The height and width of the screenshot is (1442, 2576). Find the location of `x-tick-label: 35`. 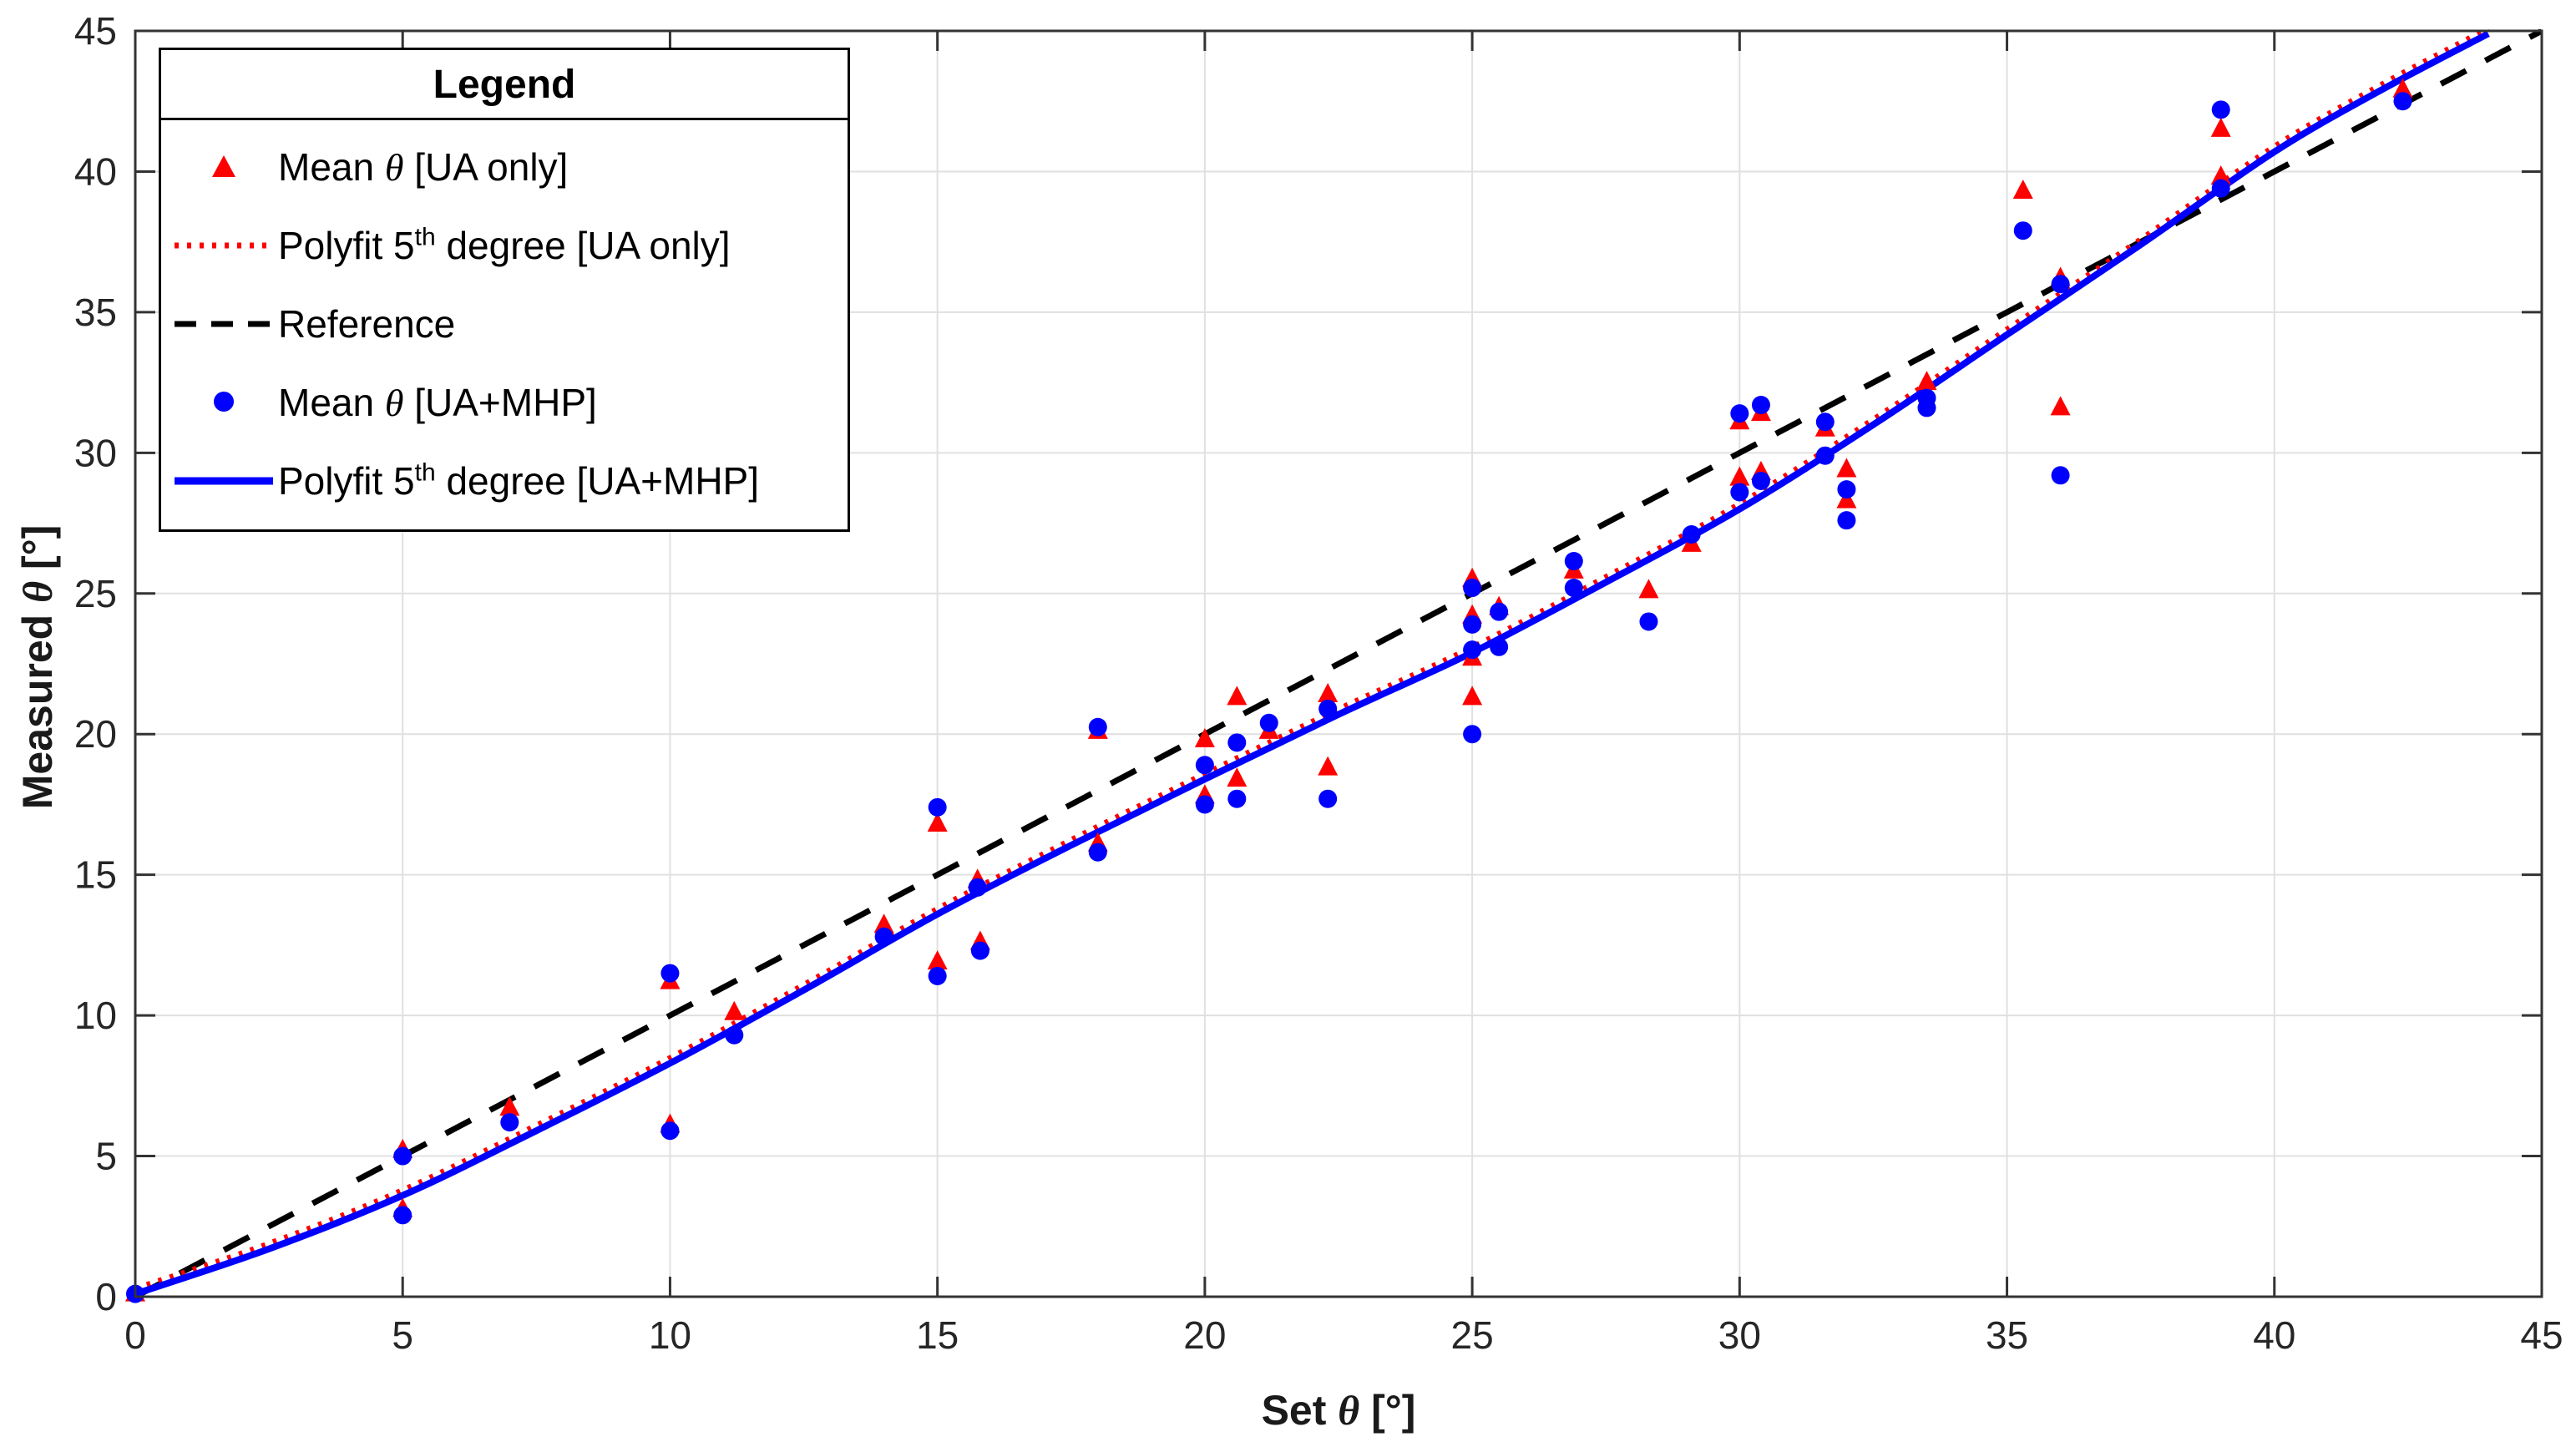

x-tick-label: 35 is located at coordinates (2007, 1335).